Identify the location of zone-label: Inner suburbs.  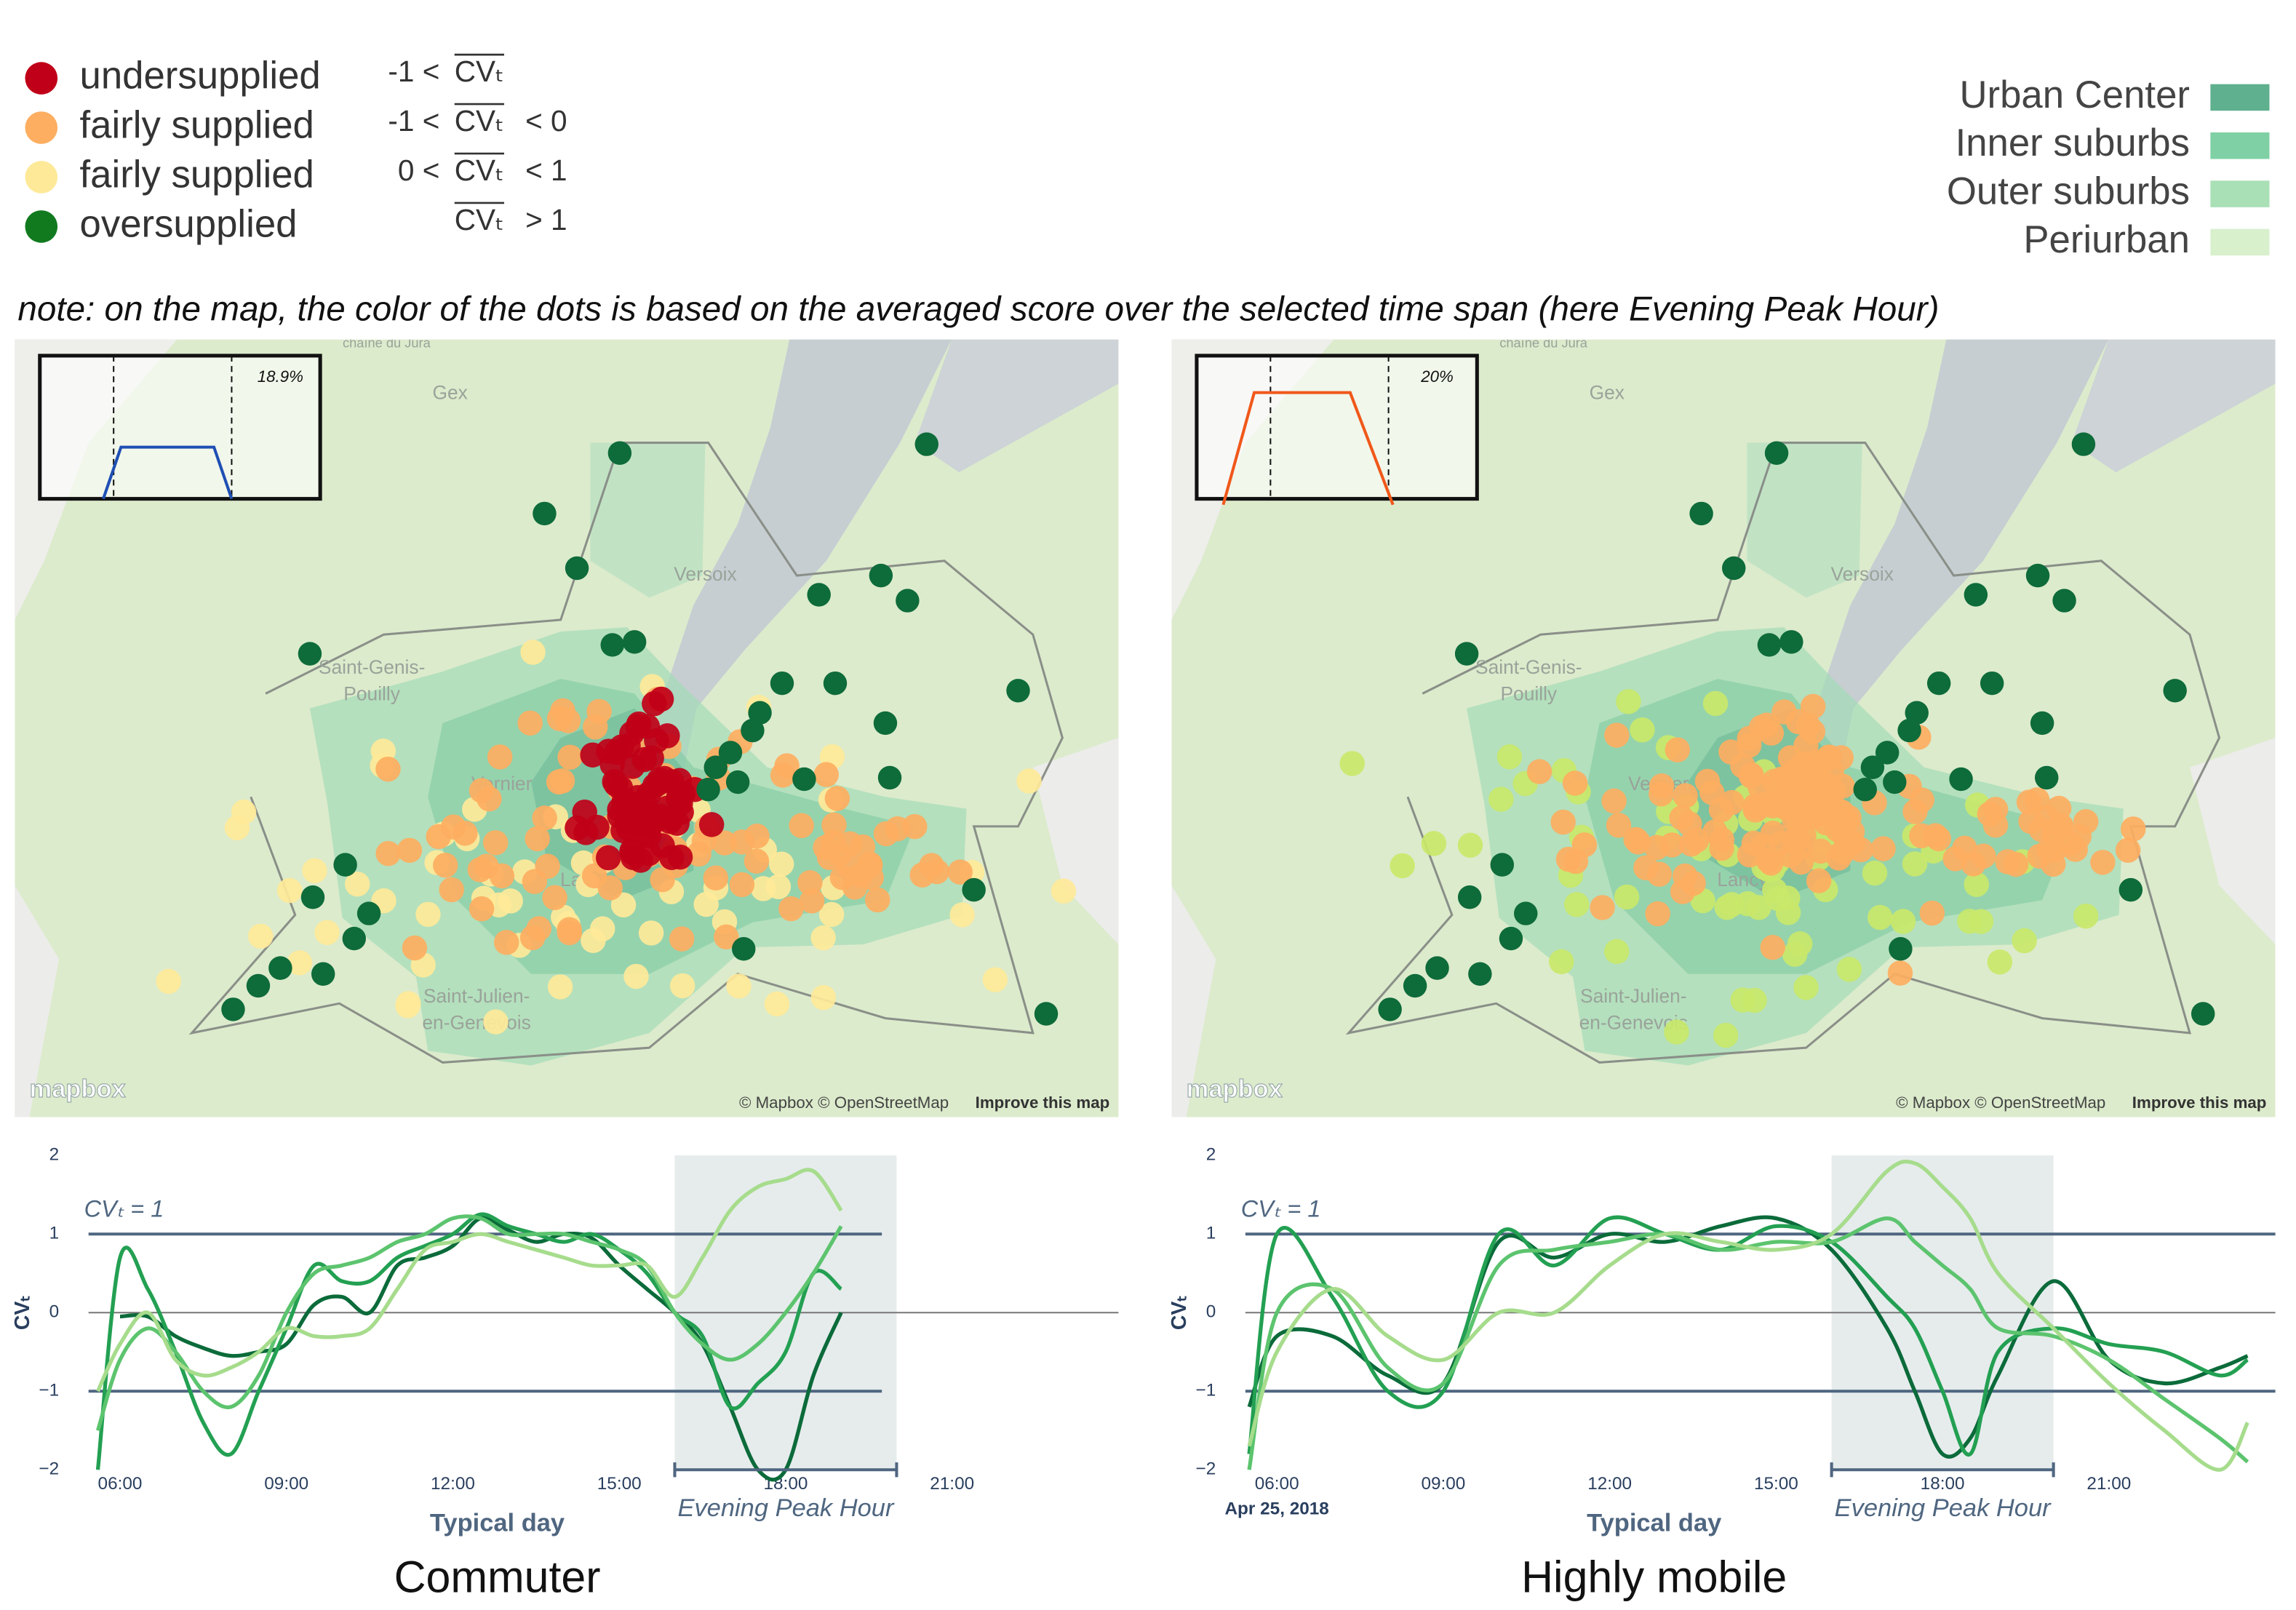
(2073, 142).